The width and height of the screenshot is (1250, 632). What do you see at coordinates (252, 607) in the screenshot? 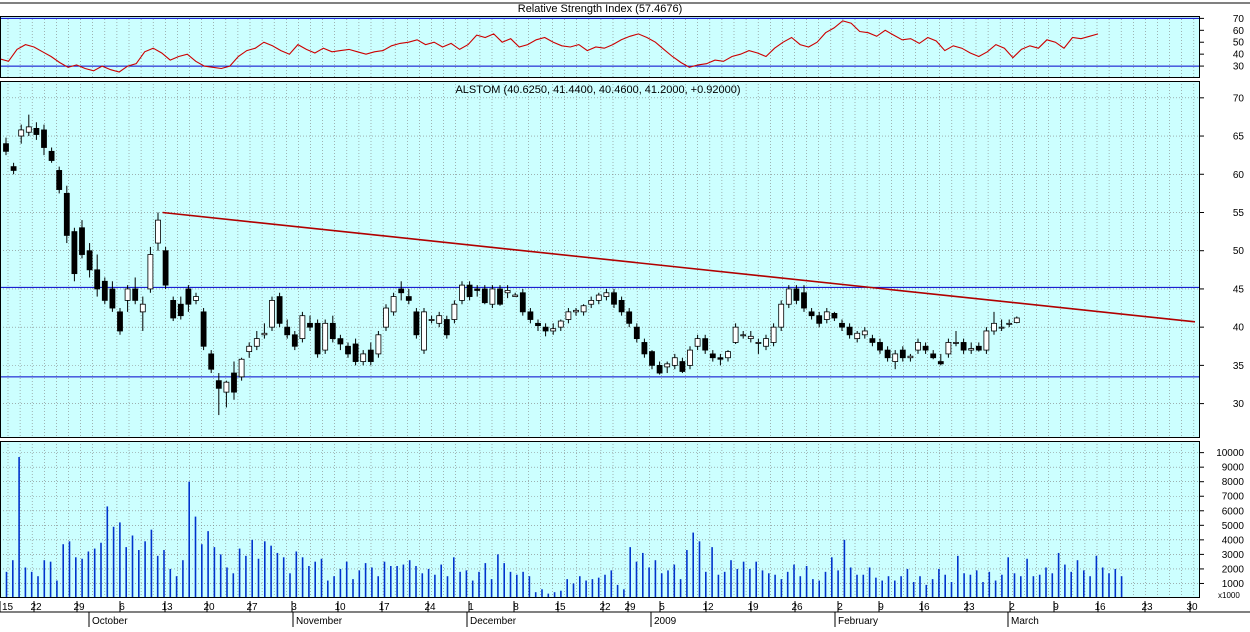
I see `day-label: 27` at bounding box center [252, 607].